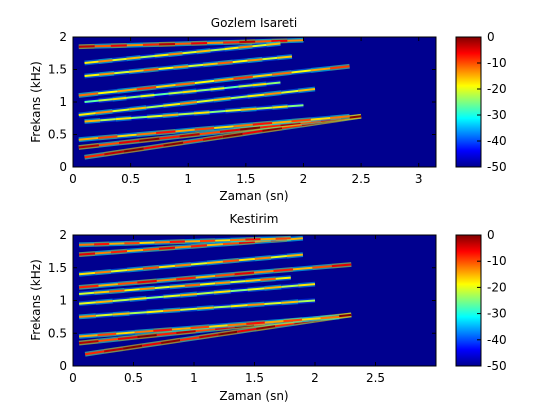  Describe the element at coordinates (73, 378) in the screenshot. I see `x-tick-label: 0` at that location.